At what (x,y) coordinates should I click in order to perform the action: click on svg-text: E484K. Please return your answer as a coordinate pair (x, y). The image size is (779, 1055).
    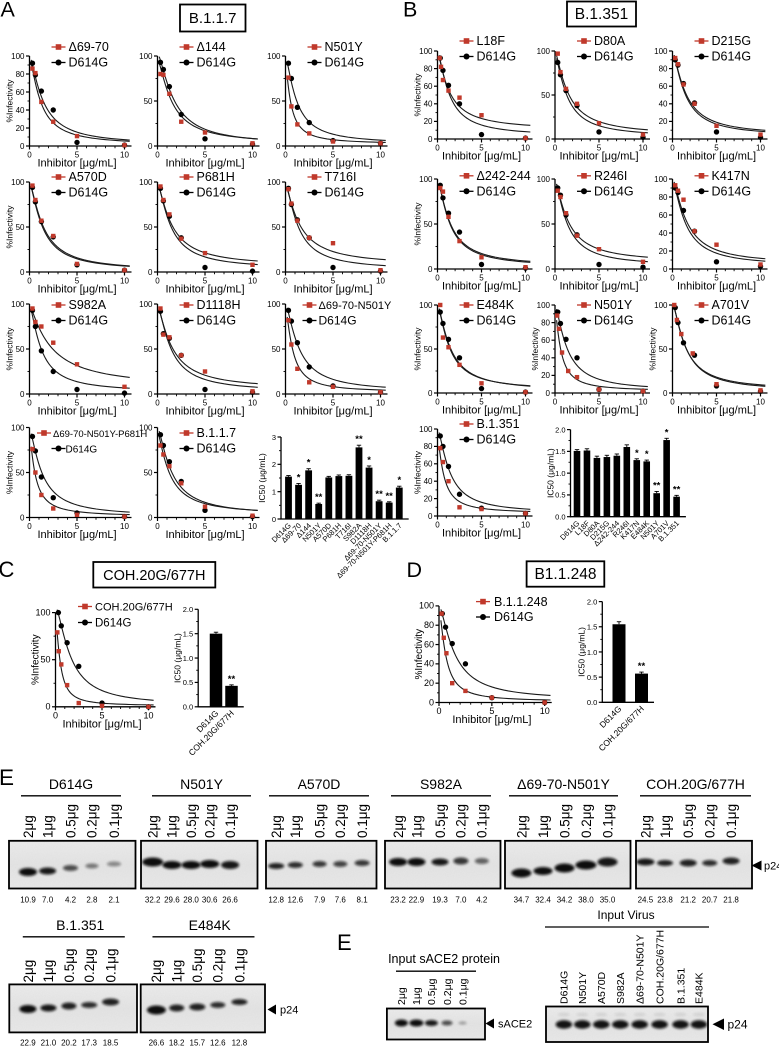
    Looking at the image, I should click on (700, 988).